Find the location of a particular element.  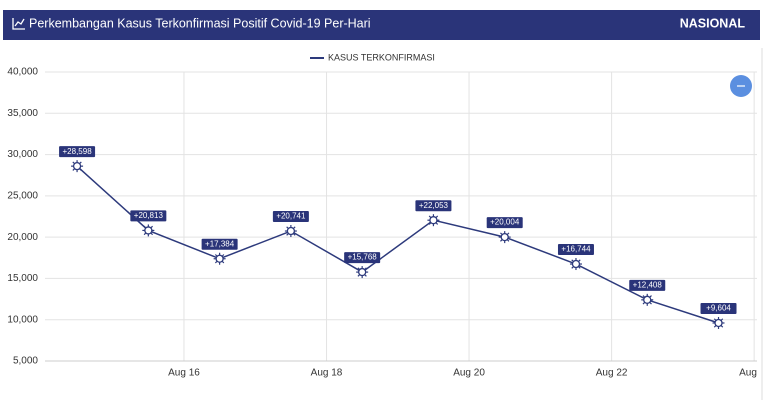

value-label: +20,741 is located at coordinates (291, 216).